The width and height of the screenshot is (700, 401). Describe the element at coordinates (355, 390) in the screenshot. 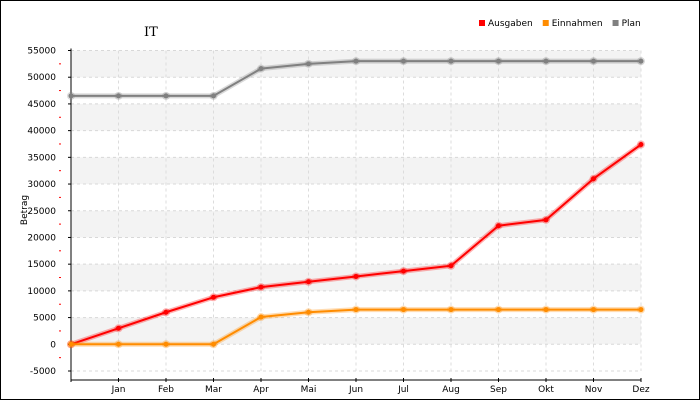

I see `x-tick-label: Jun` at that location.